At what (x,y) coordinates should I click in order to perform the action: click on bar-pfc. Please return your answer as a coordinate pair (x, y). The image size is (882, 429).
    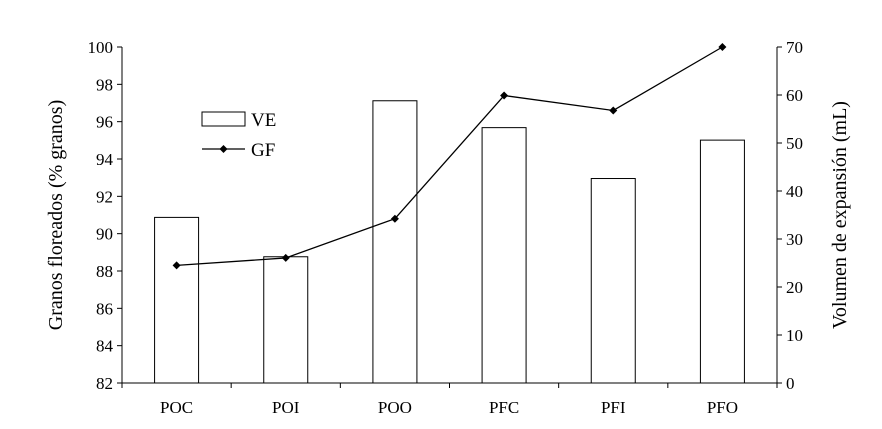
    Looking at the image, I should click on (504, 255).